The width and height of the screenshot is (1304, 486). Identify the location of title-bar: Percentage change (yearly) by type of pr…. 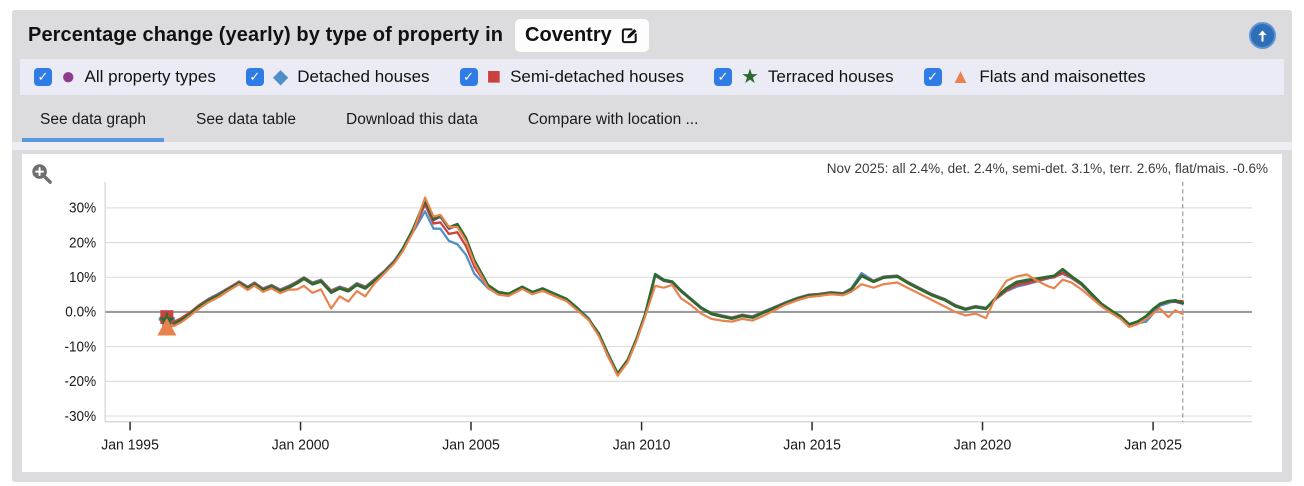
(652, 34).